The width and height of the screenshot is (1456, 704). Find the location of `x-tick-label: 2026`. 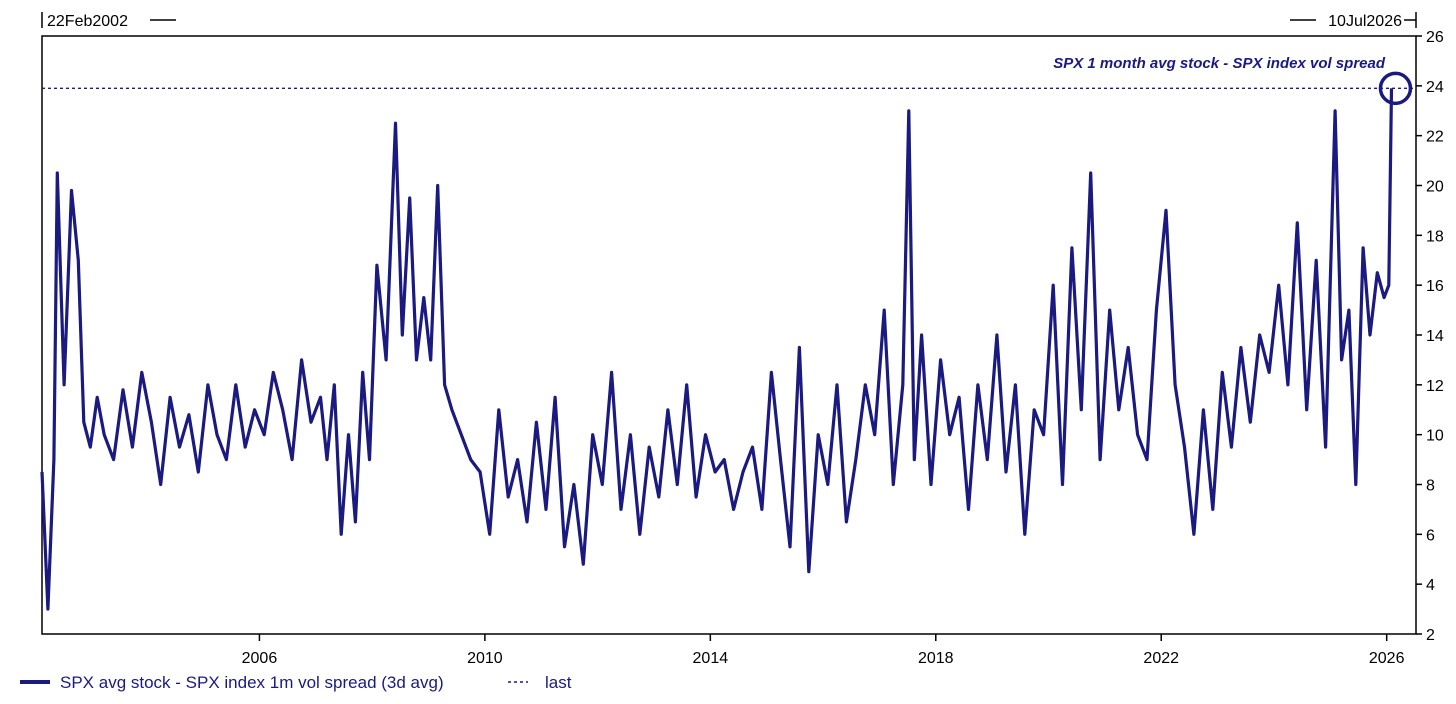

x-tick-label: 2026 is located at coordinates (1387, 658).